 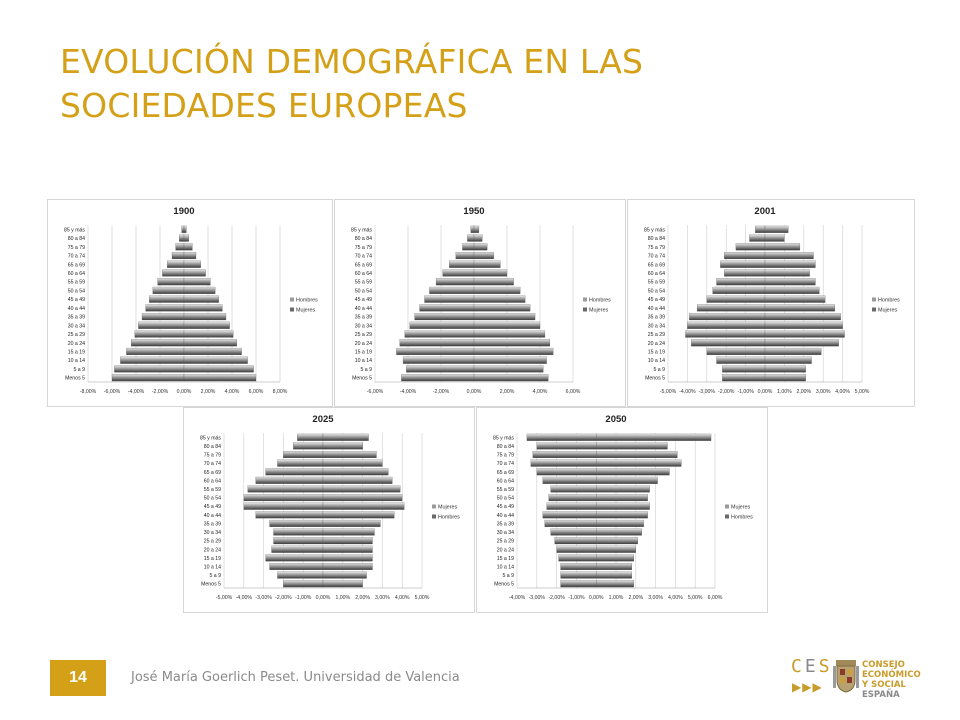 I want to click on x-tick-label: 2,00%, so click(x=507, y=392).